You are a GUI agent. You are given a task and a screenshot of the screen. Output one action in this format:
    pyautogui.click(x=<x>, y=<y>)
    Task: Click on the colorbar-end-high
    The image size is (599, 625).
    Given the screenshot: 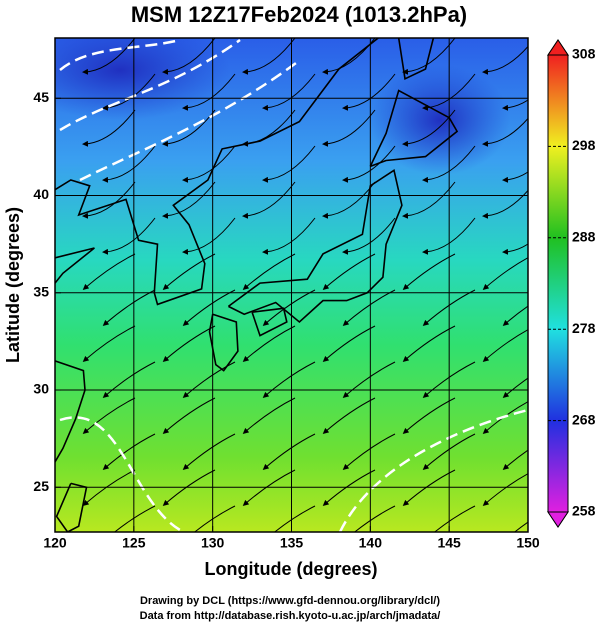 What is the action you would take?
    pyautogui.click(x=558, y=47)
    